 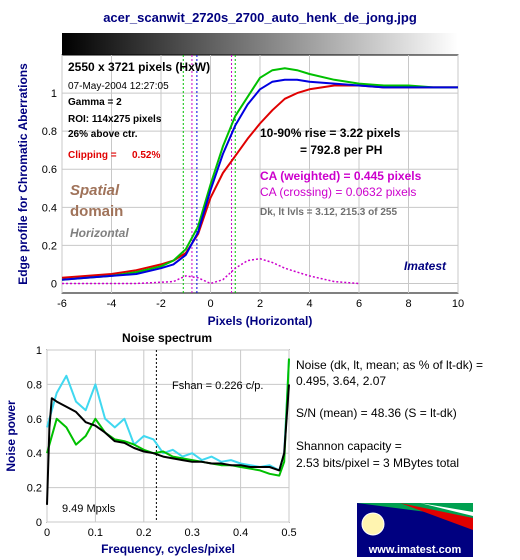 What do you see at coordinates (168, 549) in the screenshot?
I see `noise-x-axis-label: Frequency, cycles/pixel` at bounding box center [168, 549].